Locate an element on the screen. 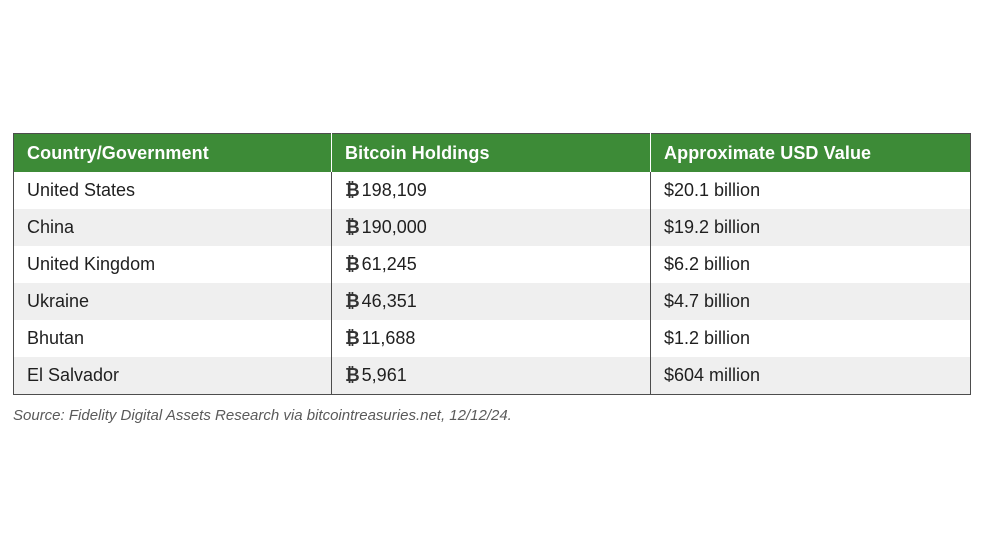 The height and width of the screenshot is (554, 984). cell-usd-value: $604 million is located at coordinates (810, 376).